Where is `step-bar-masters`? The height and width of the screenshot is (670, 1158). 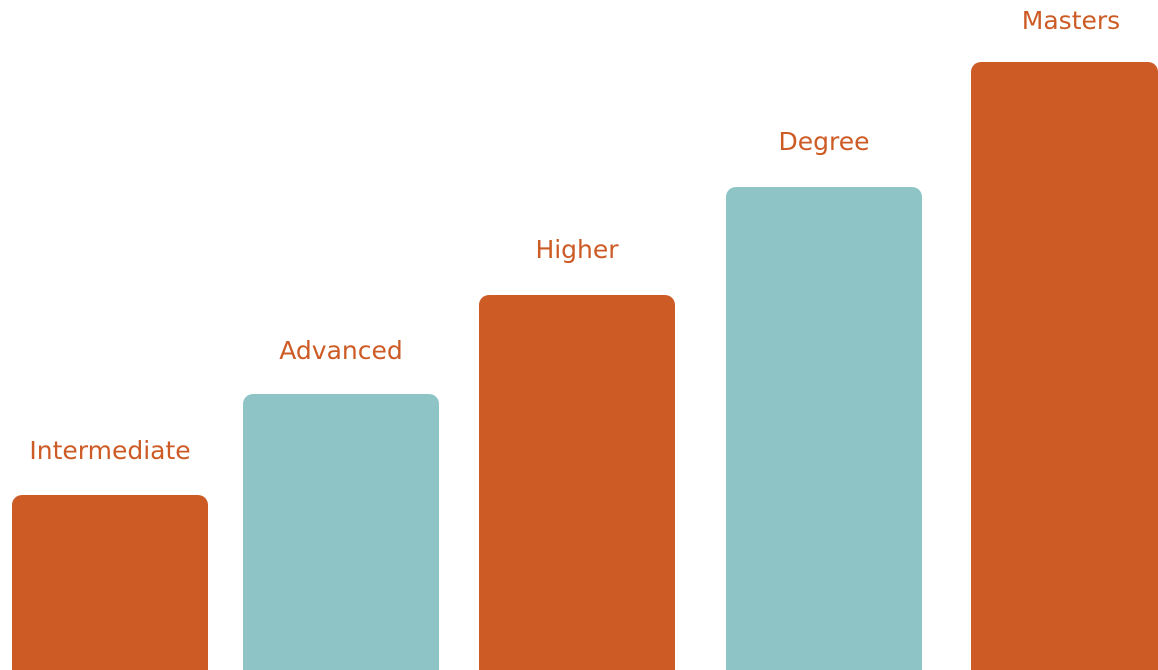 step-bar-masters is located at coordinates (1064, 366).